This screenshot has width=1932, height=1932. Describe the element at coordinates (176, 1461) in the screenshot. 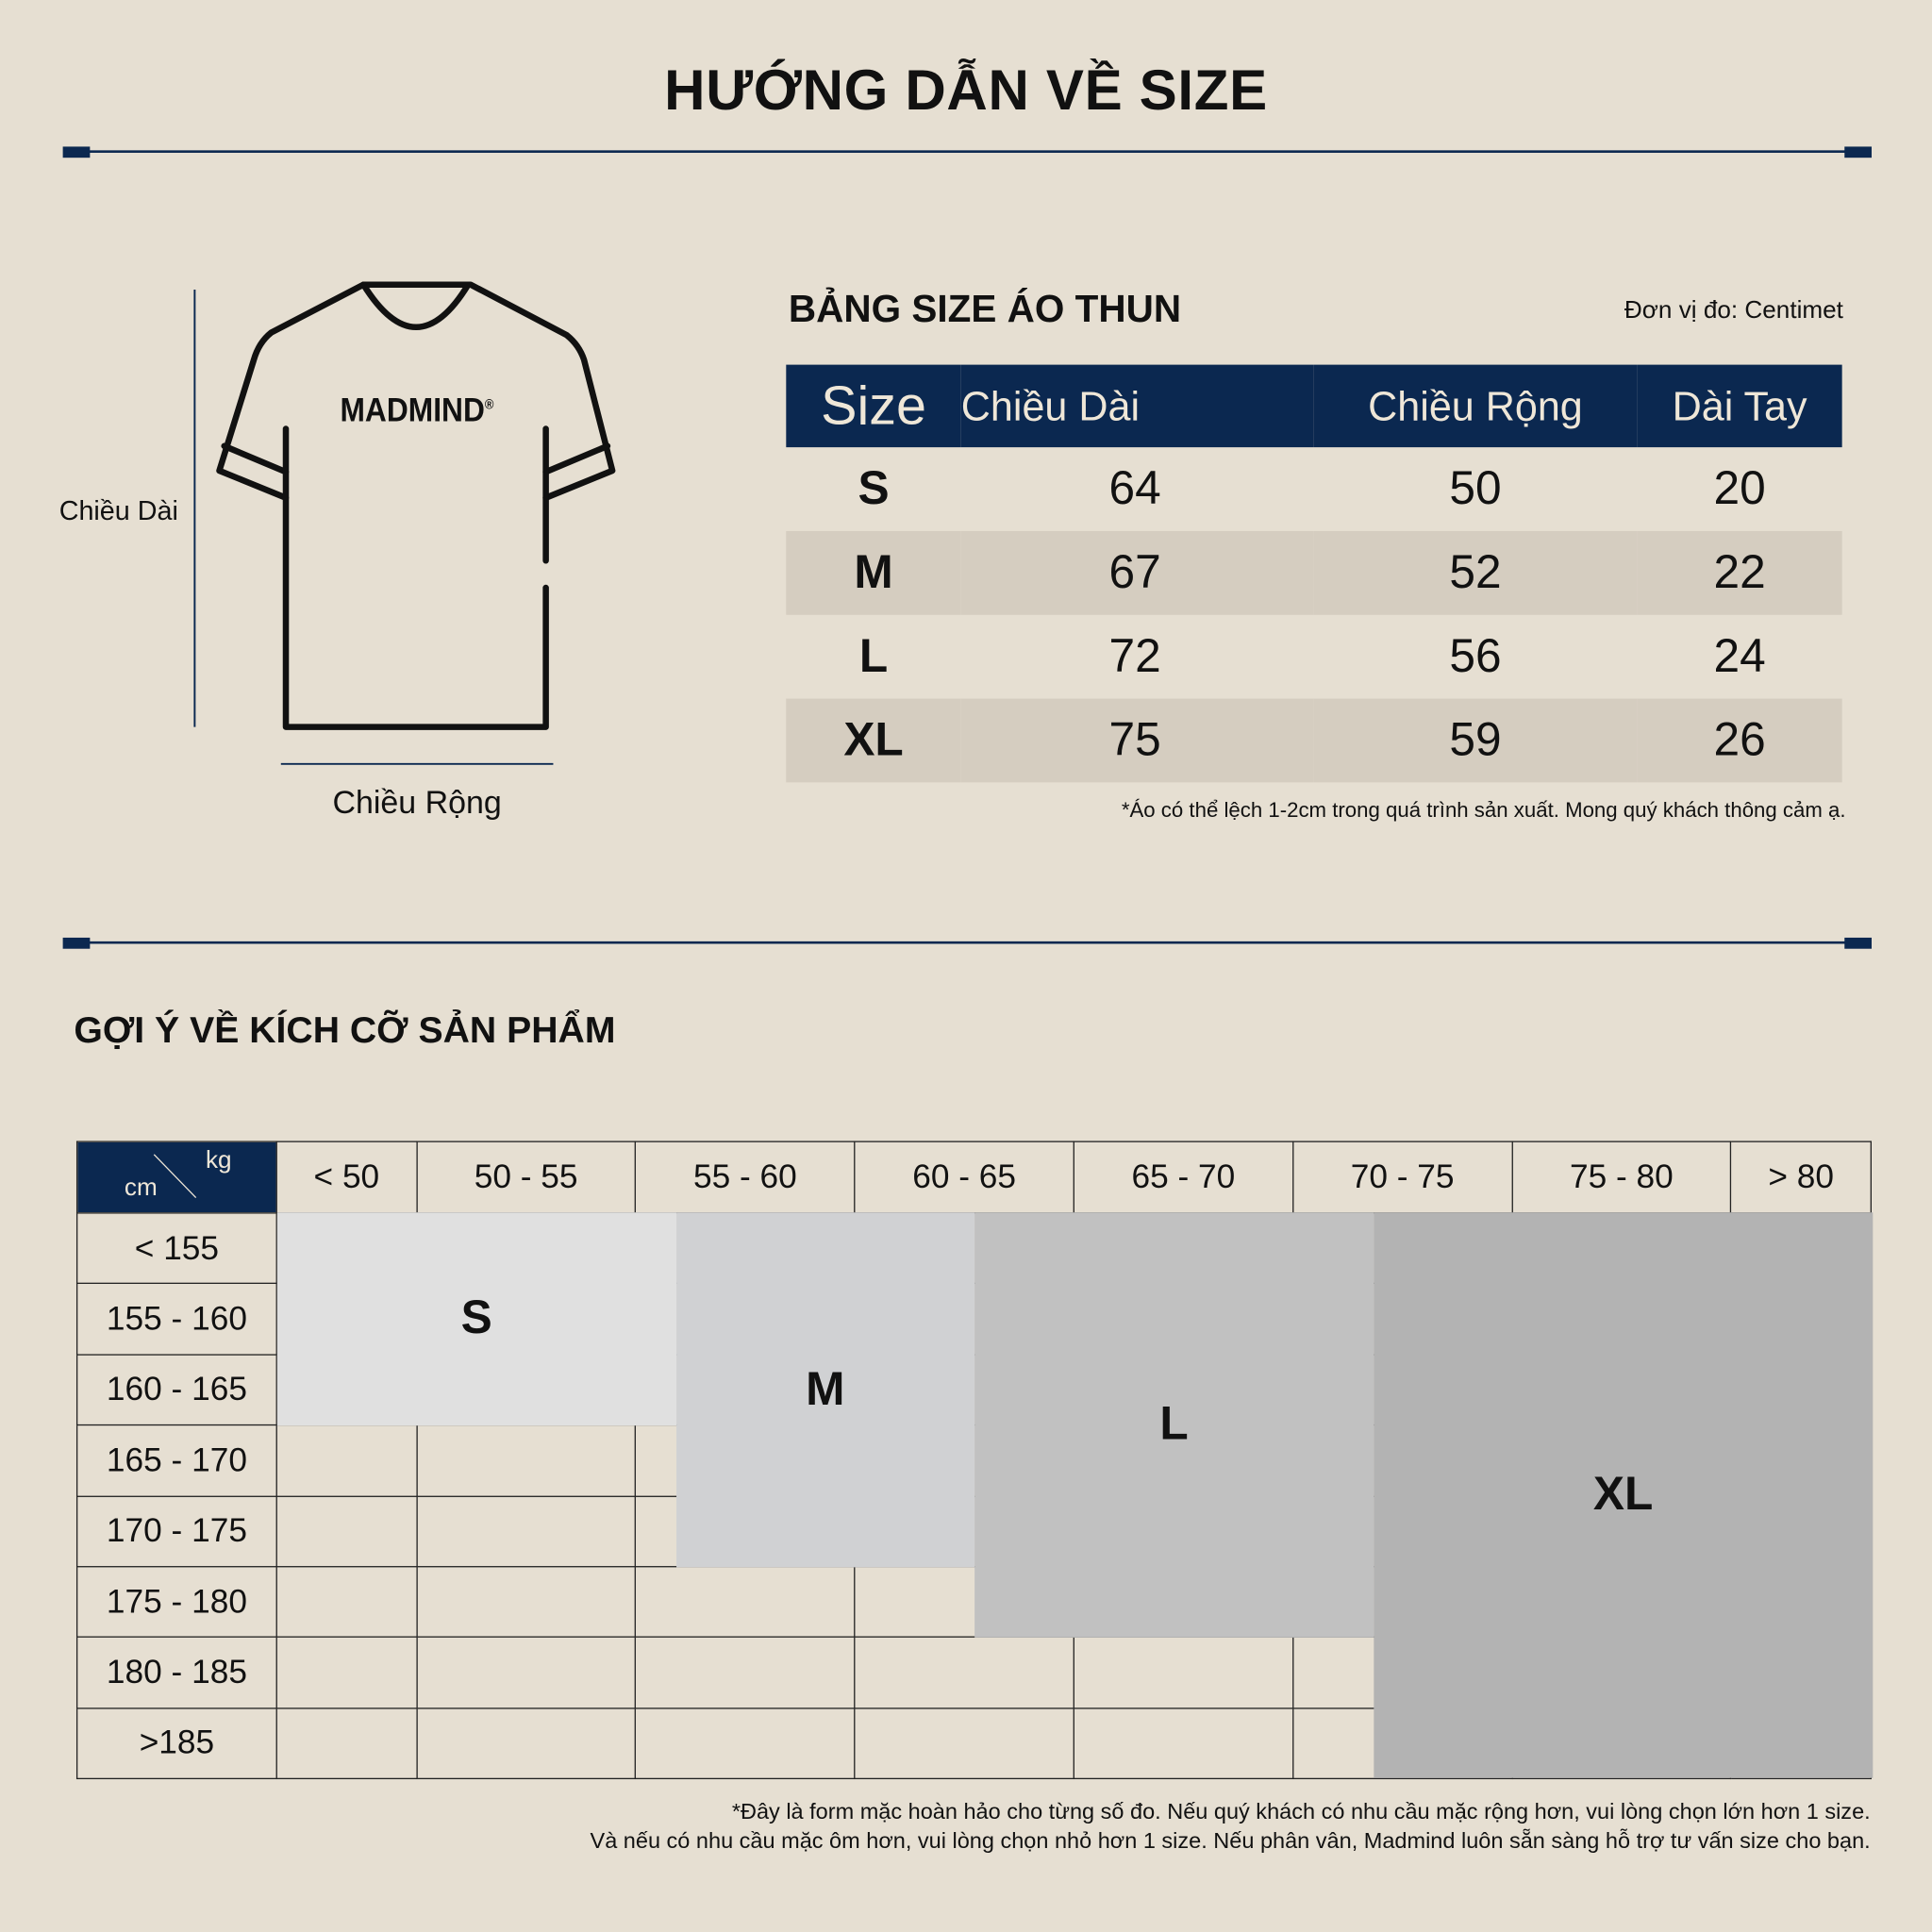

I see `height-label: 165 - 170` at that location.